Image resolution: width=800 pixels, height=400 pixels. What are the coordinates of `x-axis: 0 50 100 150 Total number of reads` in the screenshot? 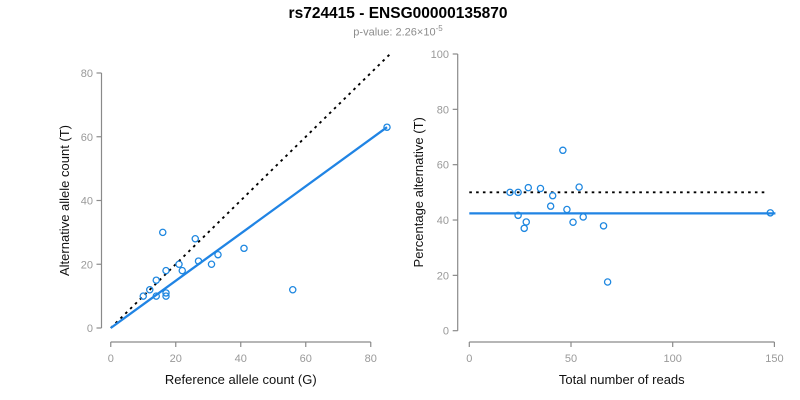 It's located at (625, 364).